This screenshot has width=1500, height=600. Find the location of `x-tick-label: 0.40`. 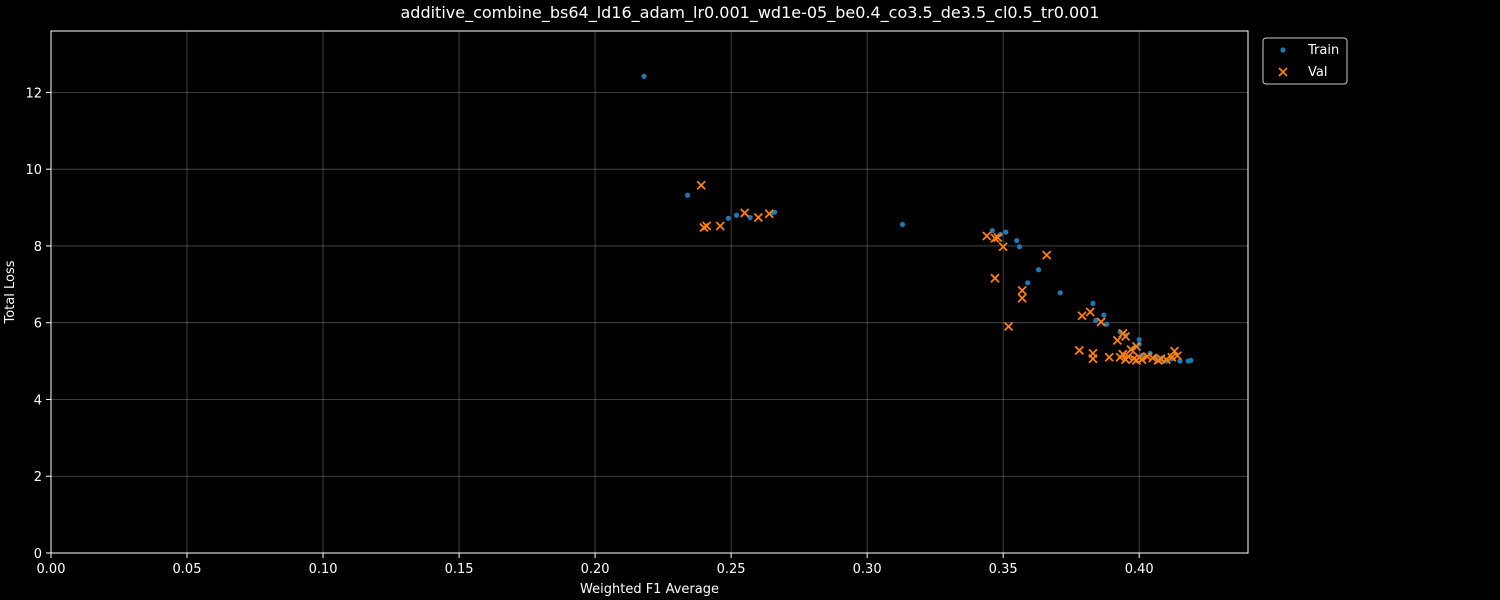

x-tick-label: 0.40 is located at coordinates (1139, 569).